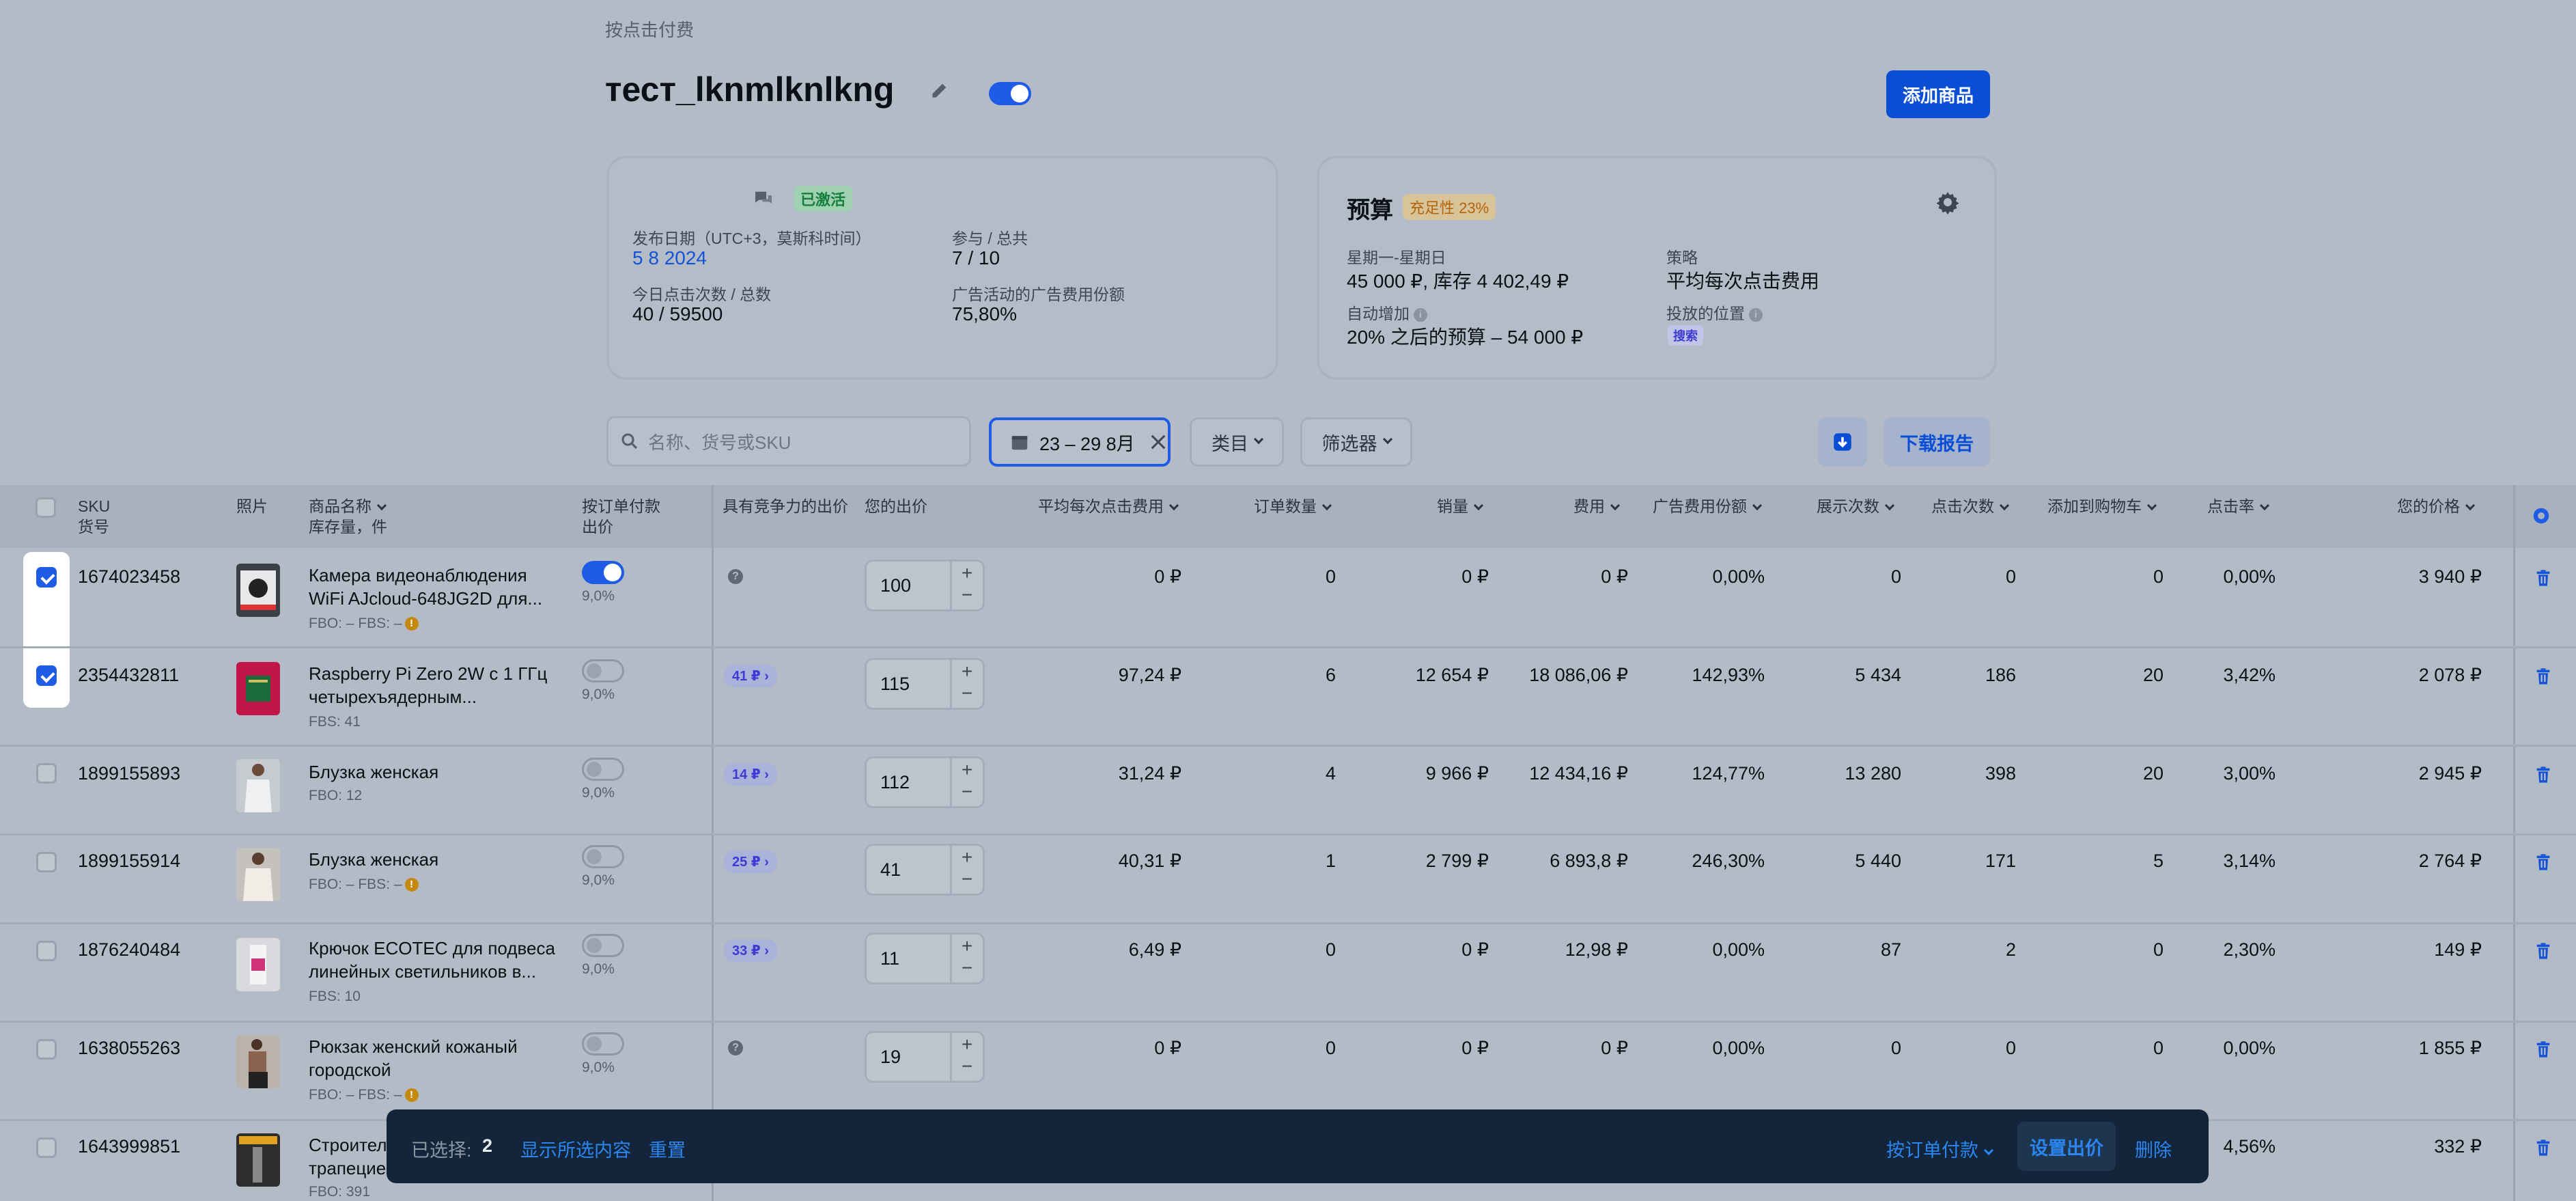  I want to click on header-price: 您的价格, so click(2436, 506).